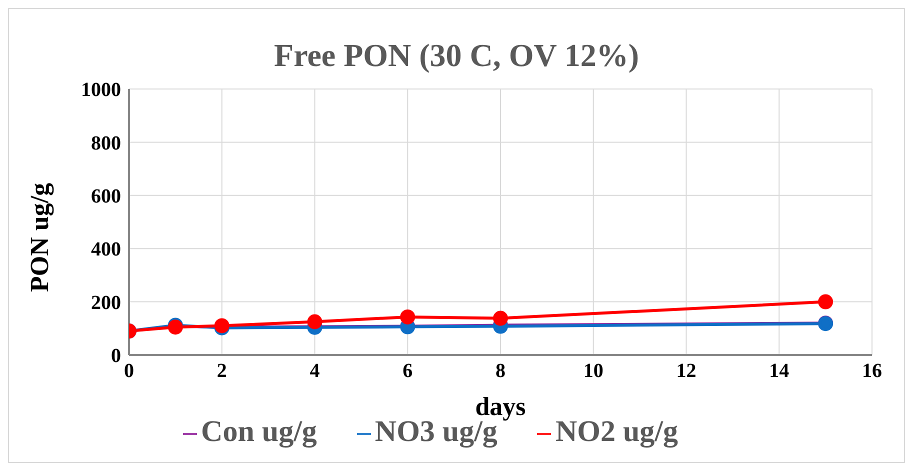  Describe the element at coordinates (259, 431) in the screenshot. I see `legend-label: Con ug/g` at that location.